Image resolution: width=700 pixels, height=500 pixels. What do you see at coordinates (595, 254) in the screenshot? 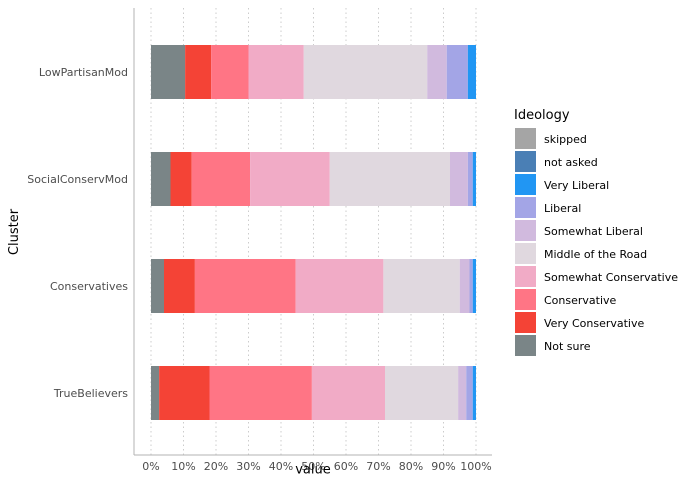
I see `legend-label: Middle of the Road` at bounding box center [595, 254].